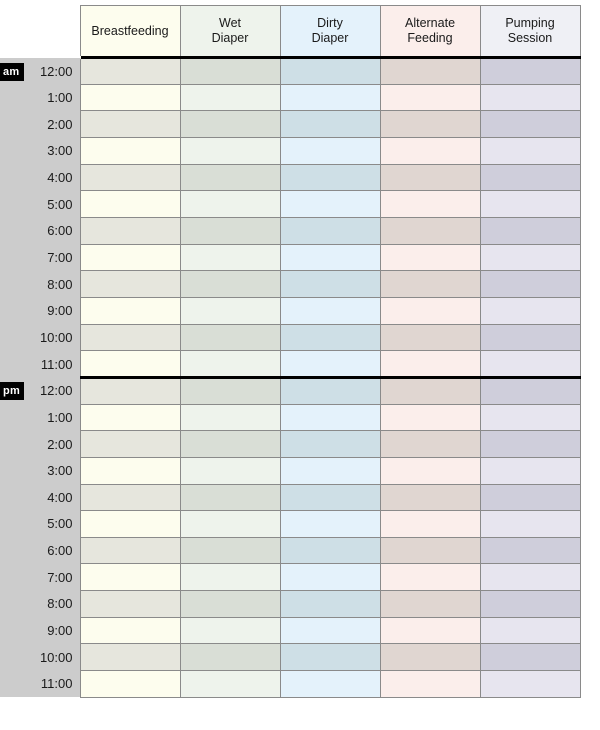 This screenshot has height=730, width=600. What do you see at coordinates (430, 32) in the screenshot?
I see `column-header-alternate-feeding: Alternate Feeding` at bounding box center [430, 32].